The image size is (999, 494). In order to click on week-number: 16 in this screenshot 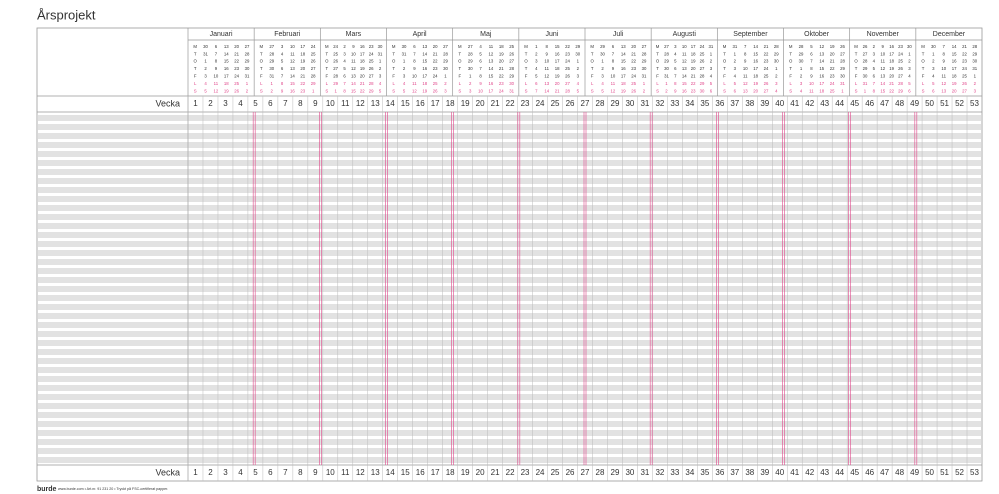, I will do `click(420, 103)`.